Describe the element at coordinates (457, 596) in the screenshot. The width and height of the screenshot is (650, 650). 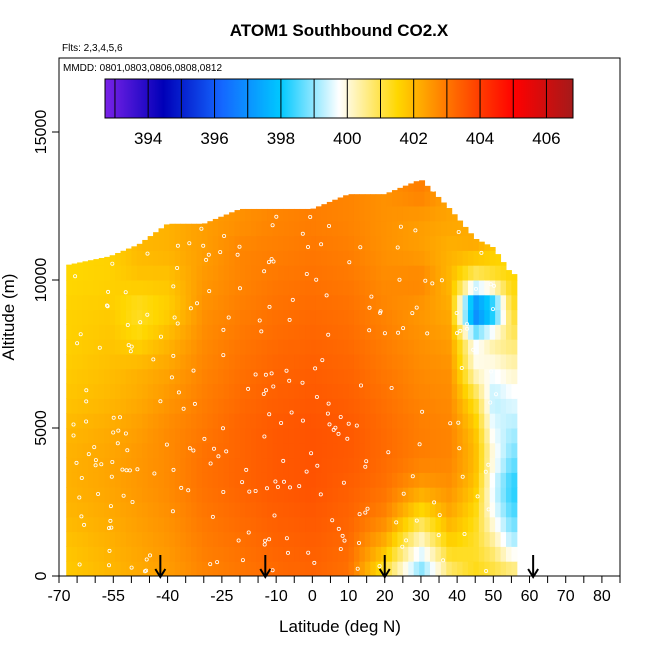
I see `x-tick-label: 40` at that location.